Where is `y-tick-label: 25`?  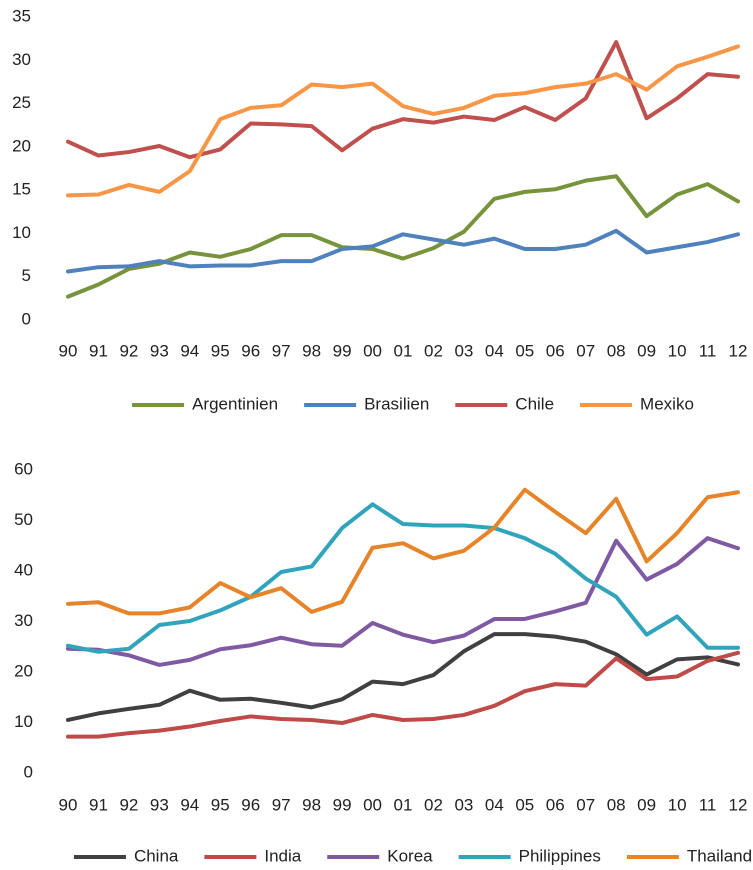
y-tick-label: 25 is located at coordinates (21, 102).